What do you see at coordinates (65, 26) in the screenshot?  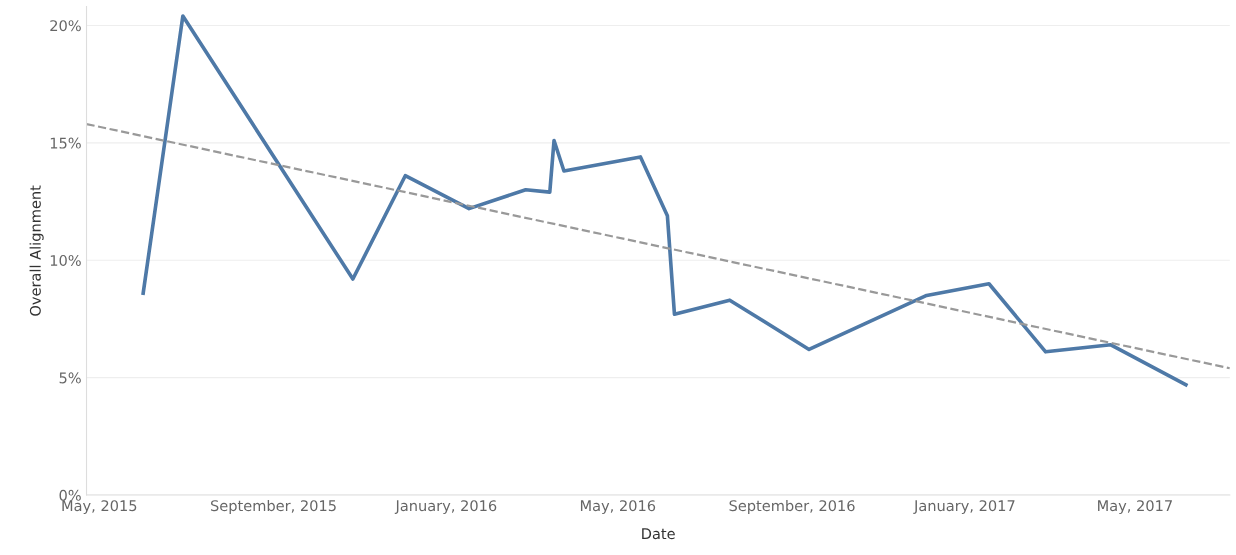 I see `y-tick-label: 20%` at bounding box center [65, 26].